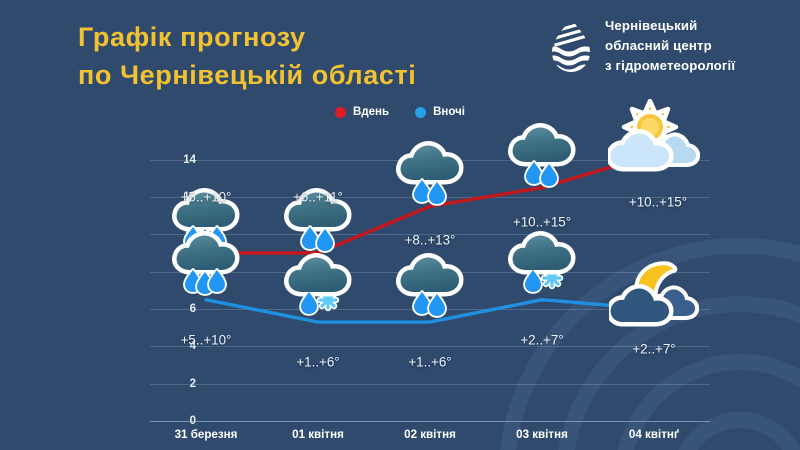  What do you see at coordinates (318, 197) in the screenshot?
I see `temperature-range-label: +6..+11°` at bounding box center [318, 197].